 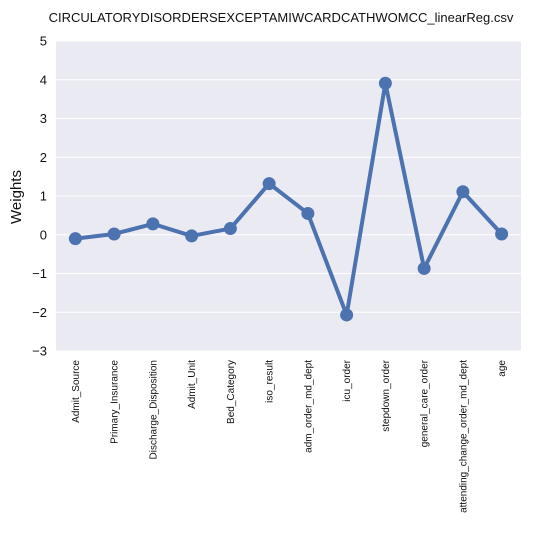 I want to click on x-tick-label: Admit_Unit, so click(x=192, y=384).